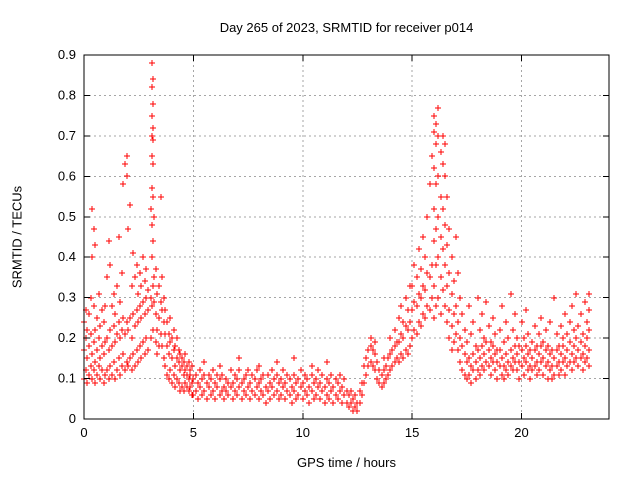 The height and width of the screenshot is (480, 640). What do you see at coordinates (67, 297) in the screenshot?
I see `y-tick-label: 0.3` at bounding box center [67, 297].